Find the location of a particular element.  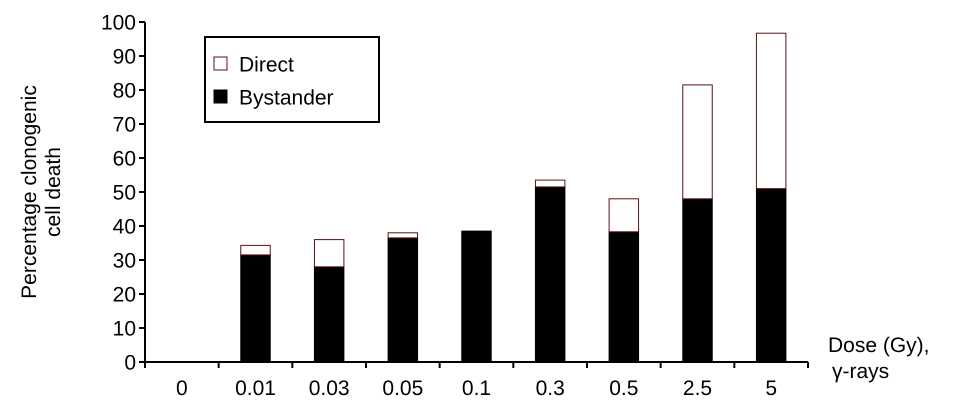

y-tick-label: 100 is located at coordinates (118, 22).